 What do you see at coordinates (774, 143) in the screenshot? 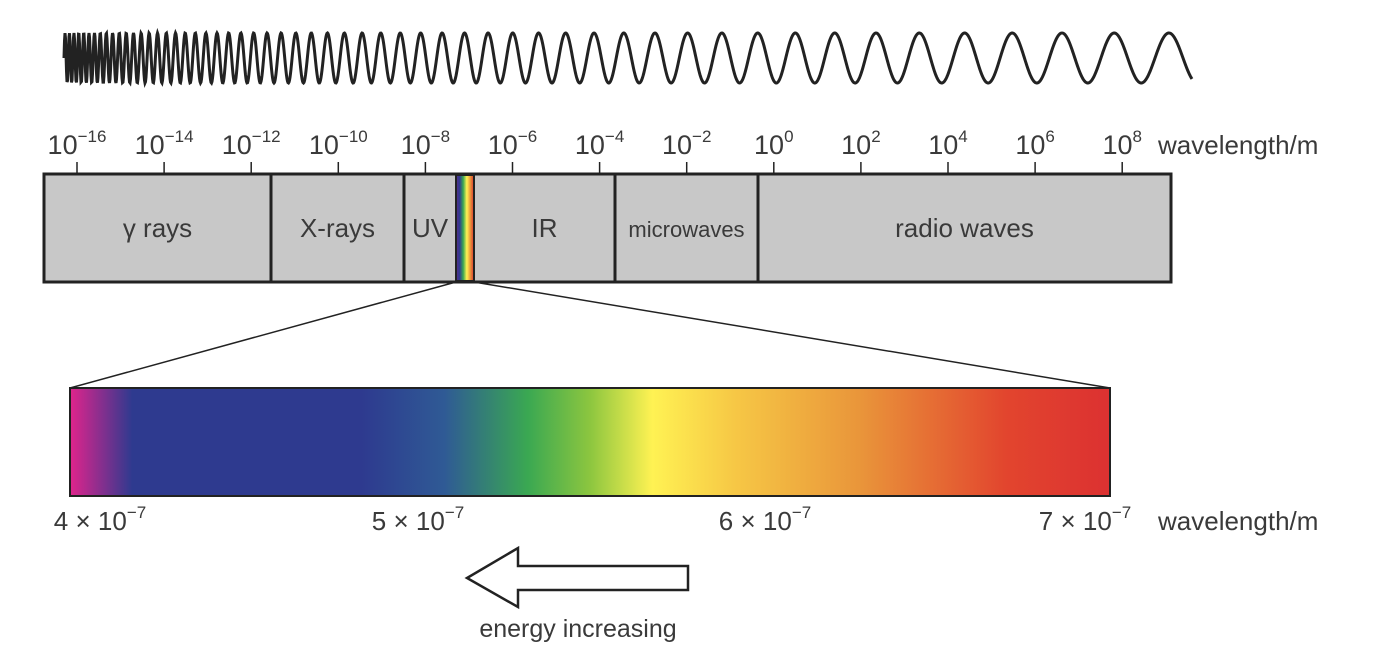
I see `spectrum-tick-label: 10⁰` at bounding box center [774, 143].